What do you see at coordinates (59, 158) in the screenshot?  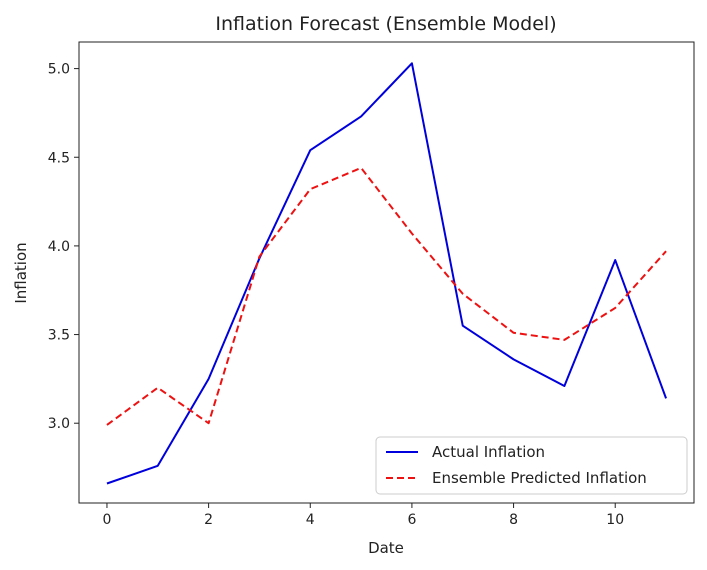 I see `y-tick-label: 4.5` at bounding box center [59, 158].